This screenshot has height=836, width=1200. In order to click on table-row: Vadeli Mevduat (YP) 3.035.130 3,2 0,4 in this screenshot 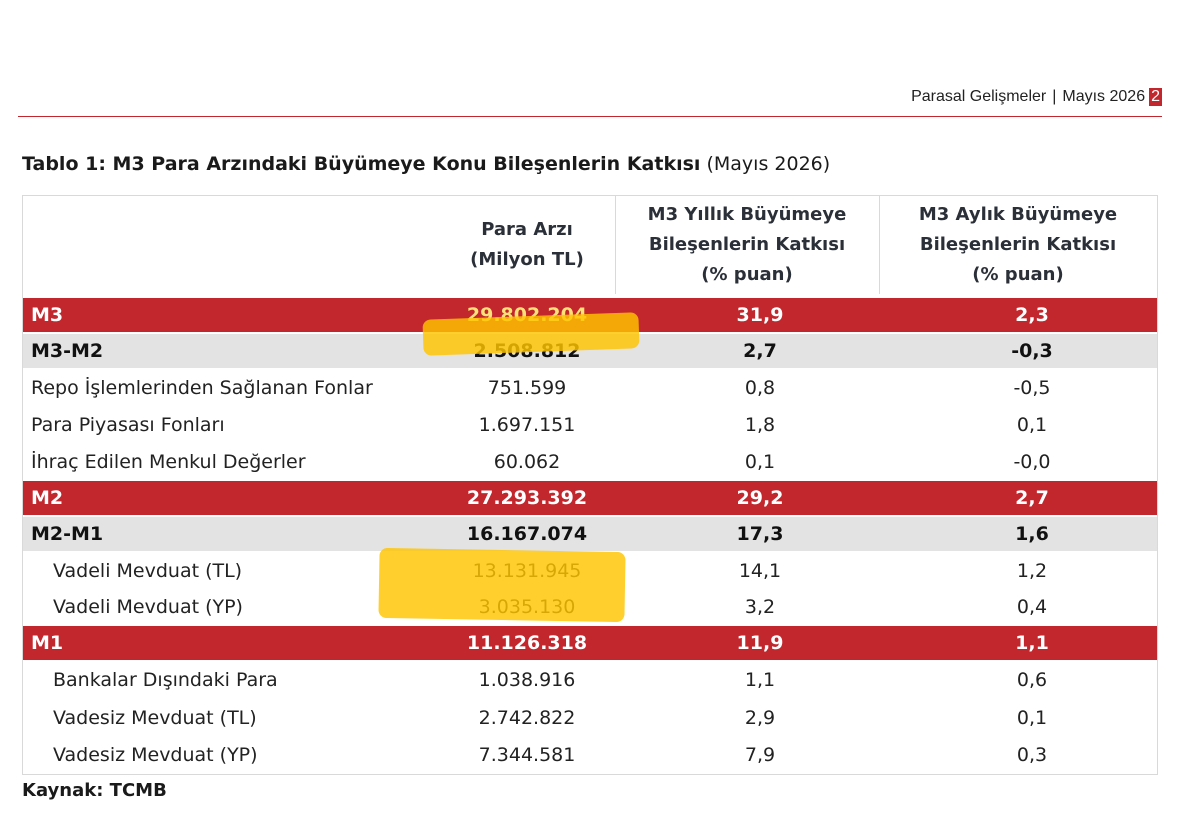, I will do `click(590, 607)`.